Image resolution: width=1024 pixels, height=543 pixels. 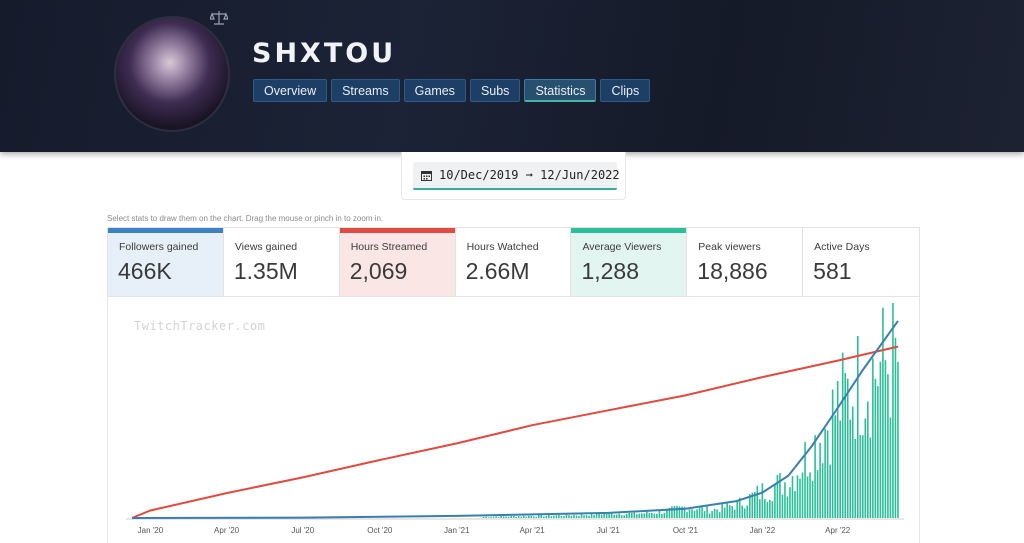 I want to click on x-tick-label: Jan '20, so click(x=151, y=530).